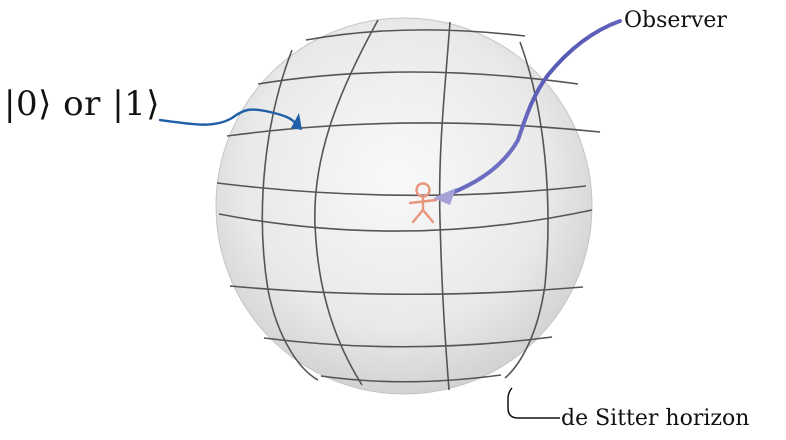 The width and height of the screenshot is (786, 440). Describe the element at coordinates (533, 403) in the screenshot. I see `horizon-pointer` at that location.